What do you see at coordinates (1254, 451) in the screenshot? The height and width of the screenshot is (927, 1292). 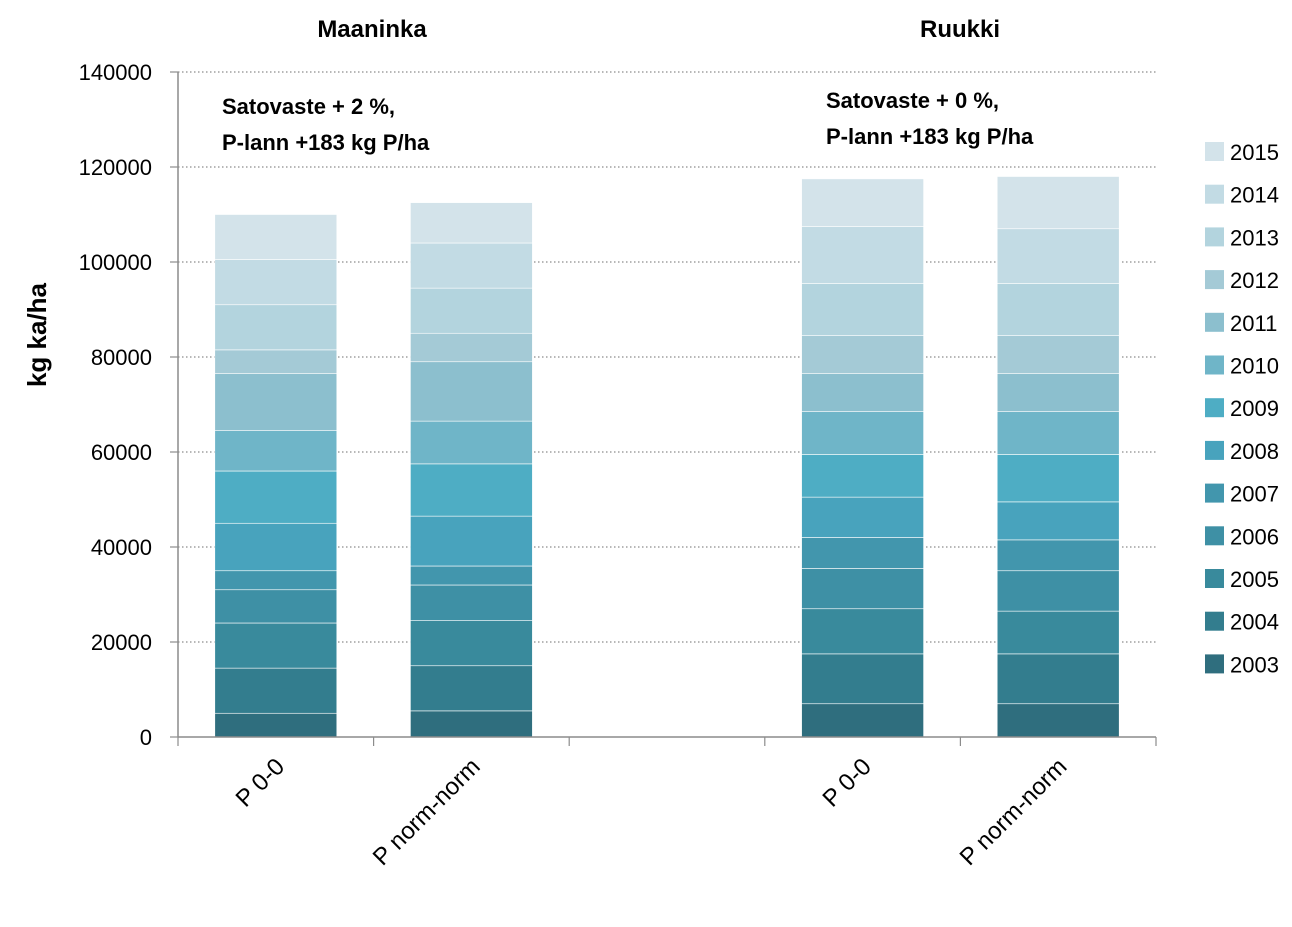 I see `legend-label-2008: 2008` at bounding box center [1254, 451].